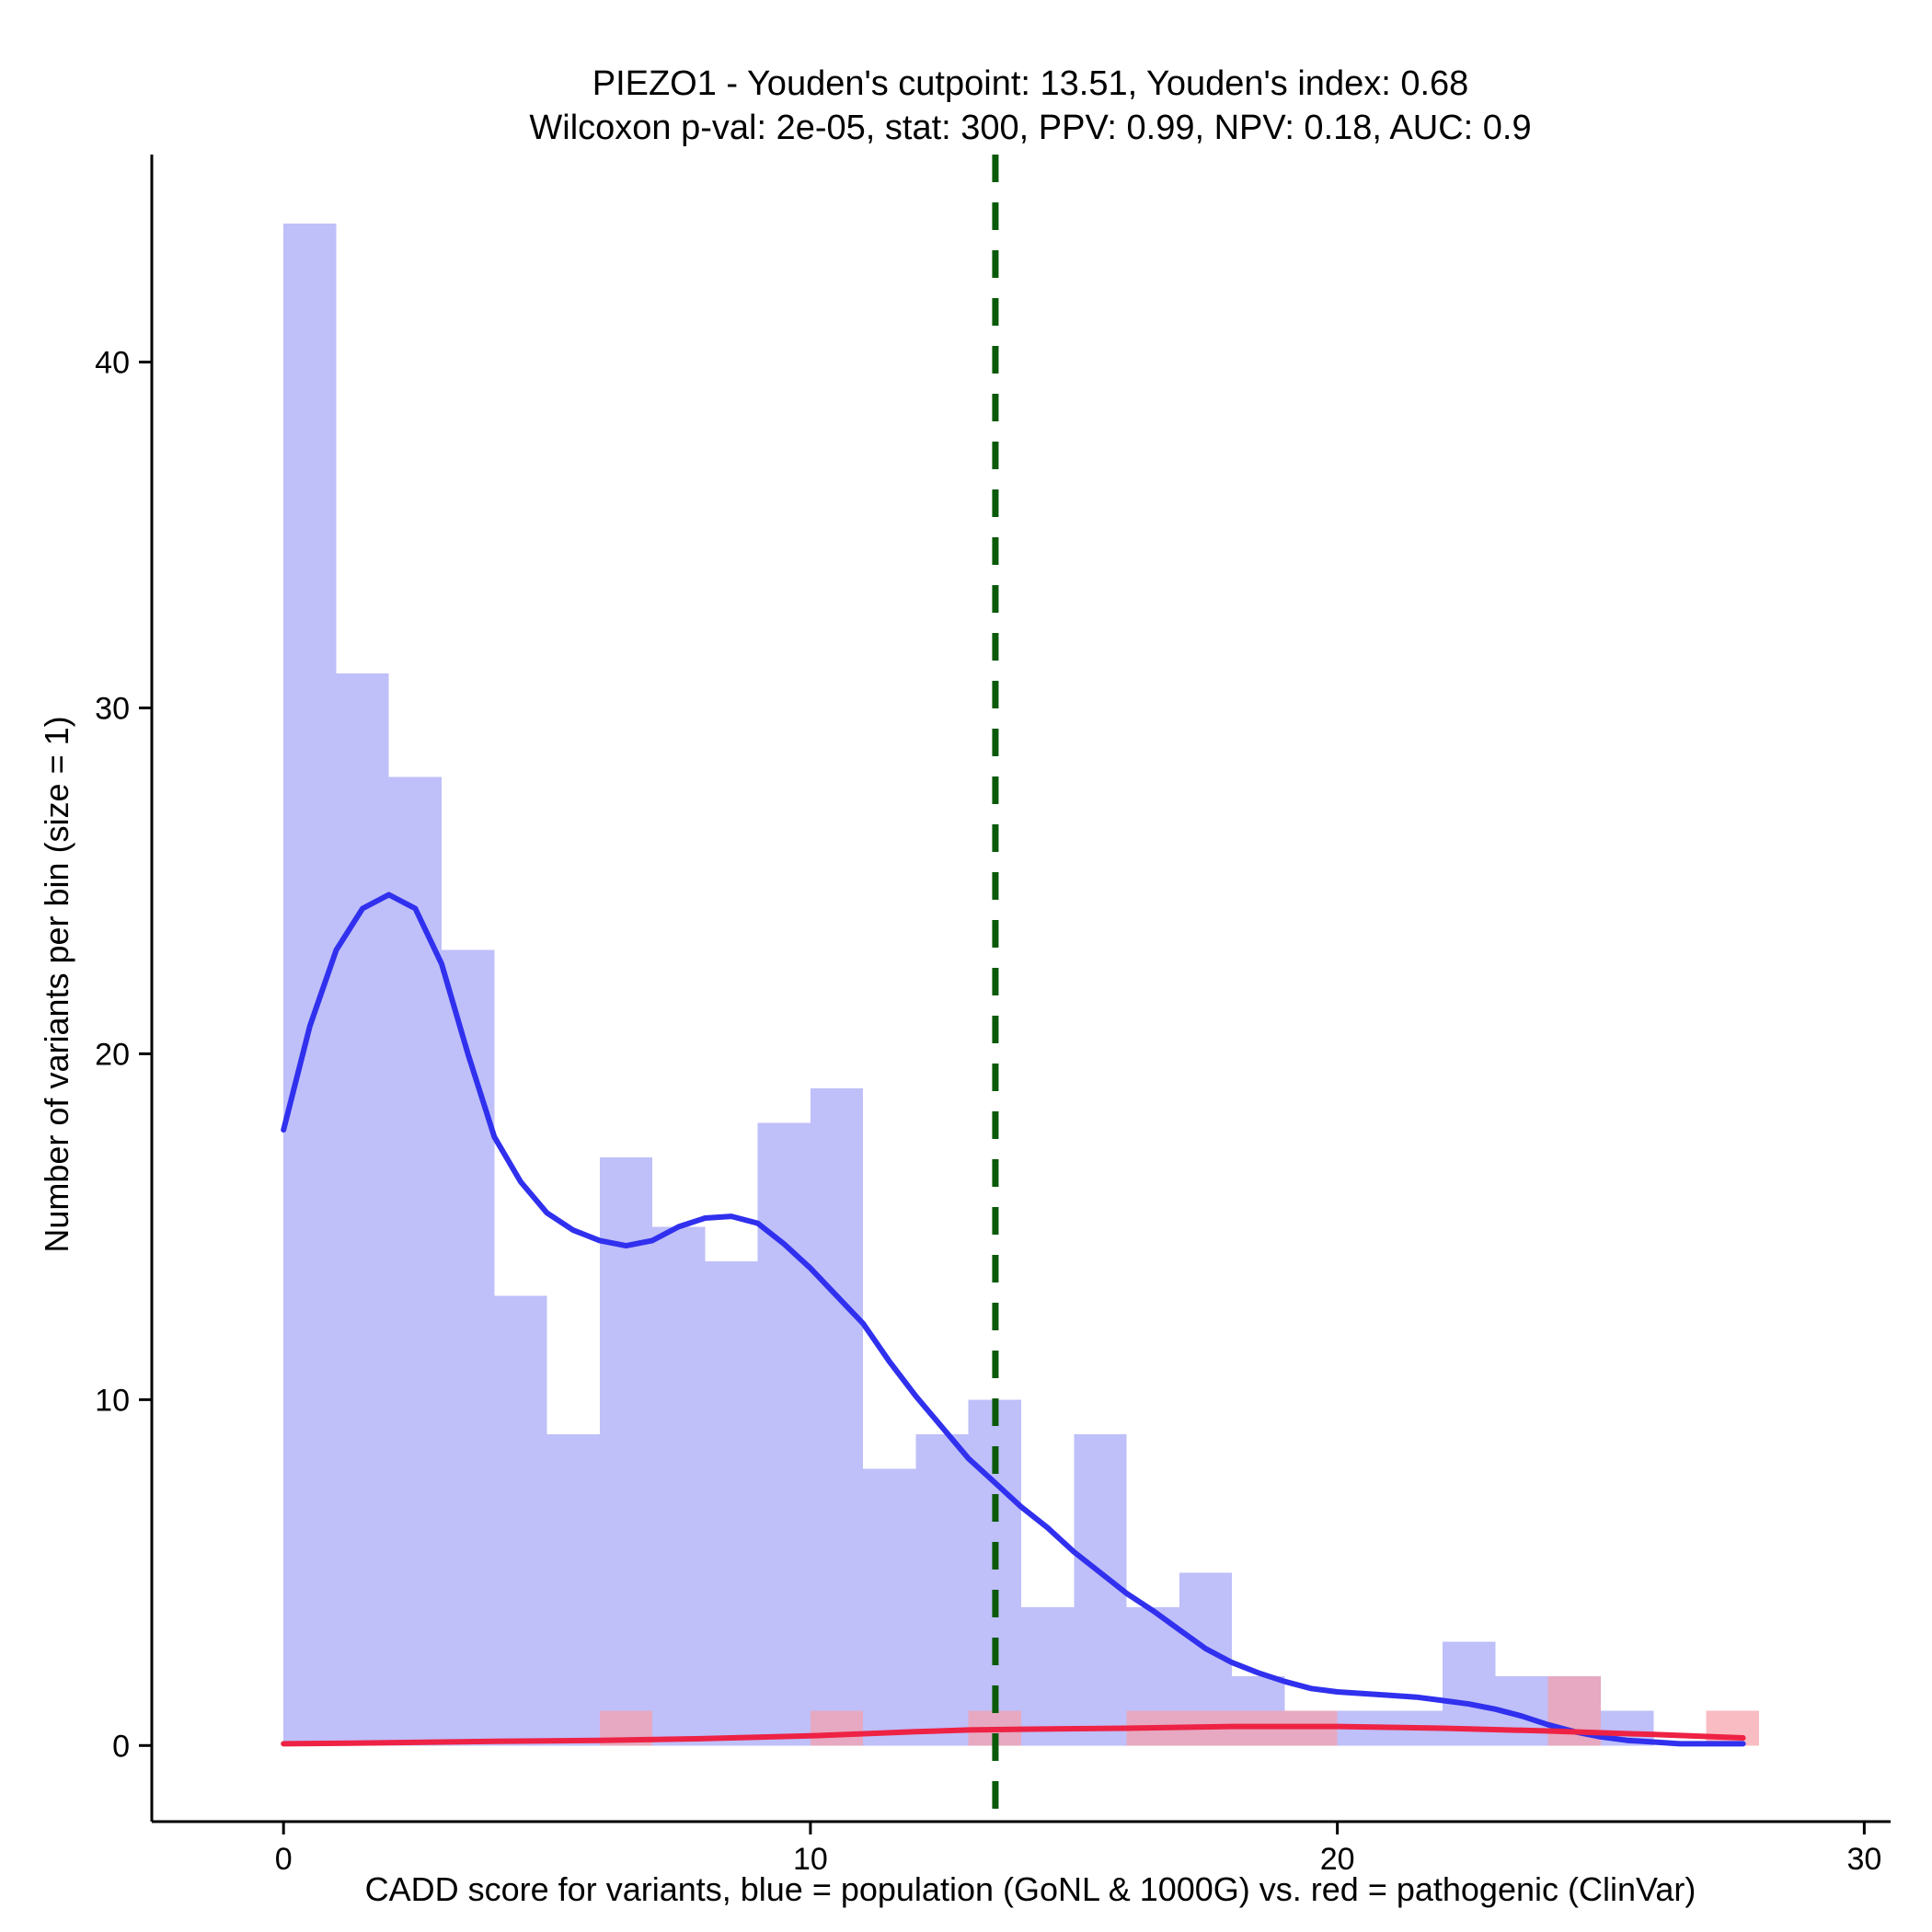 This screenshot has width=1932, height=1932. What do you see at coordinates (56, 984) in the screenshot?
I see `y-axis-label: Number of variants per bin (size = 1)` at bounding box center [56, 984].